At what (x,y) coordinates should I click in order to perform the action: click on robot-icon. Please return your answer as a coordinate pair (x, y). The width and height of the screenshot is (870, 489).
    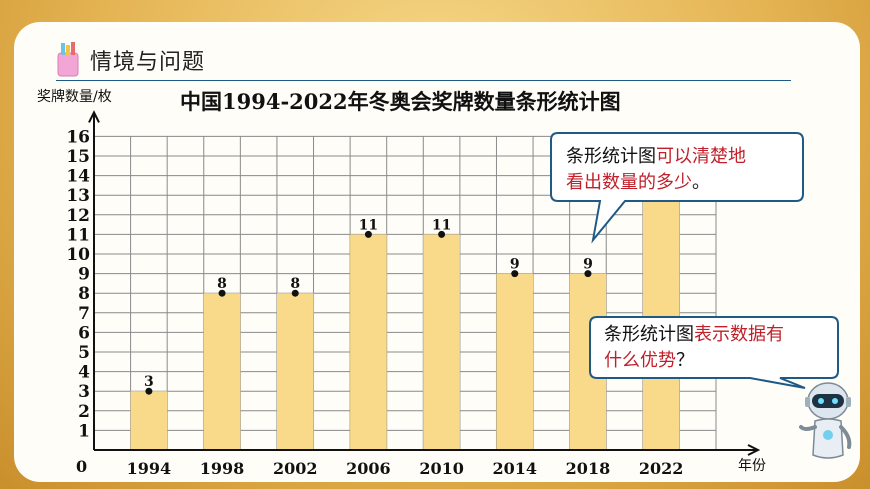
    Looking at the image, I should click on (825, 420).